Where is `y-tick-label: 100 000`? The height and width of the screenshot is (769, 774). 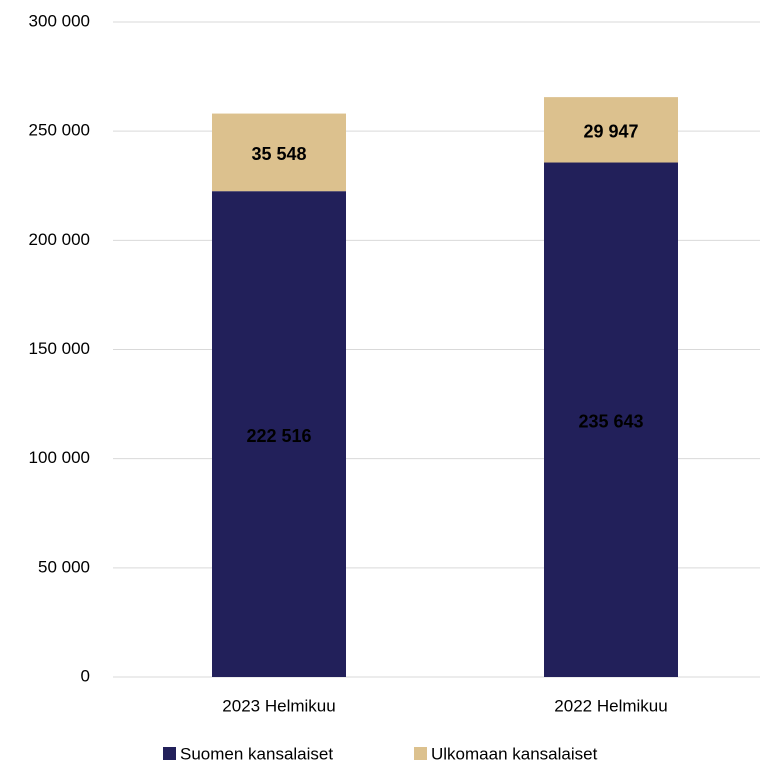
y-tick-label: 100 000 is located at coordinates (59, 457).